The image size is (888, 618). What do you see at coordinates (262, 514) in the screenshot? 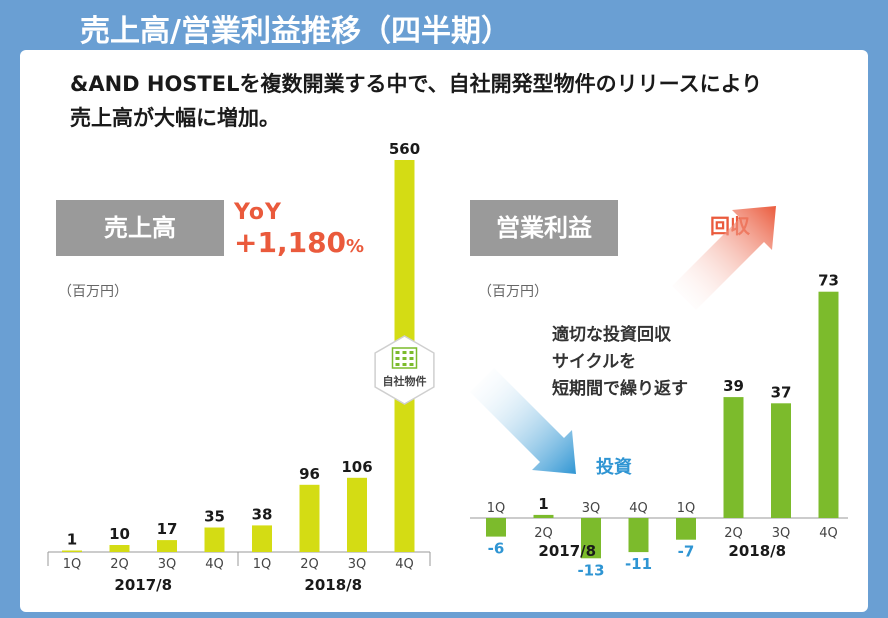
I see `revenue-value-label: 38` at bounding box center [262, 514].